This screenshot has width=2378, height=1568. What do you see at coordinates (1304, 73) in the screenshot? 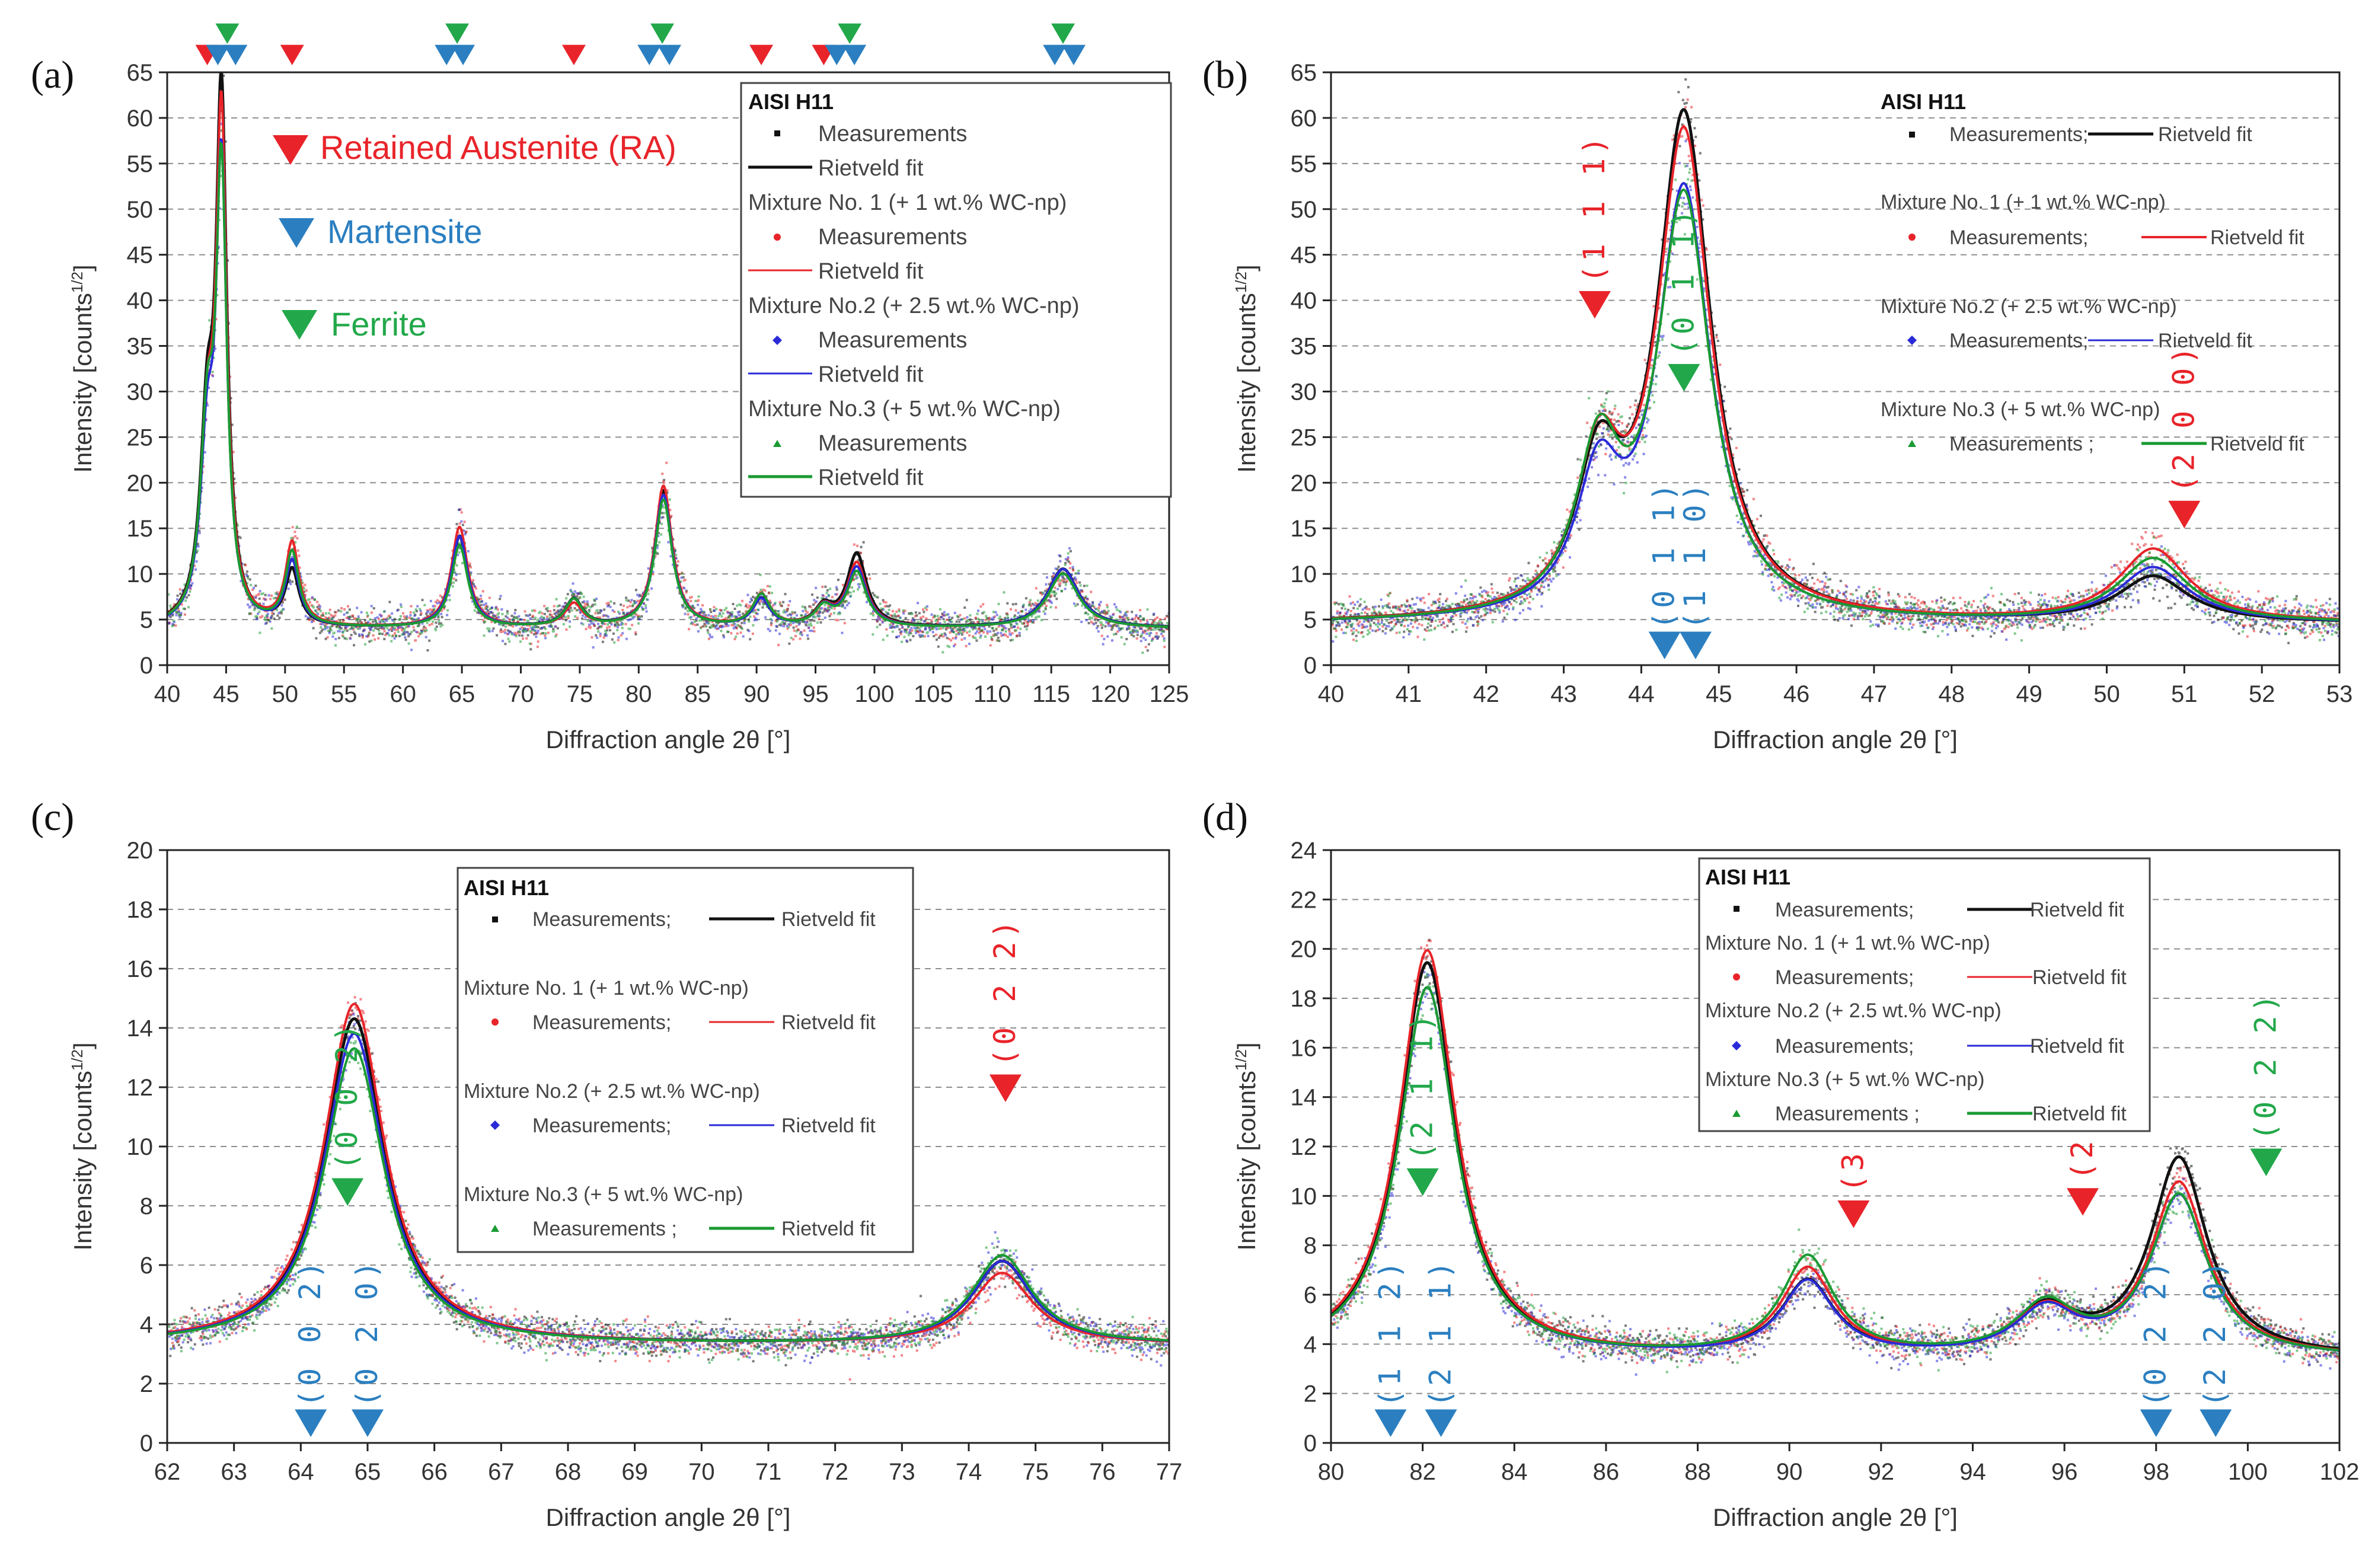
I see `panel-b-ytick-label-65: 65` at bounding box center [1304, 73].